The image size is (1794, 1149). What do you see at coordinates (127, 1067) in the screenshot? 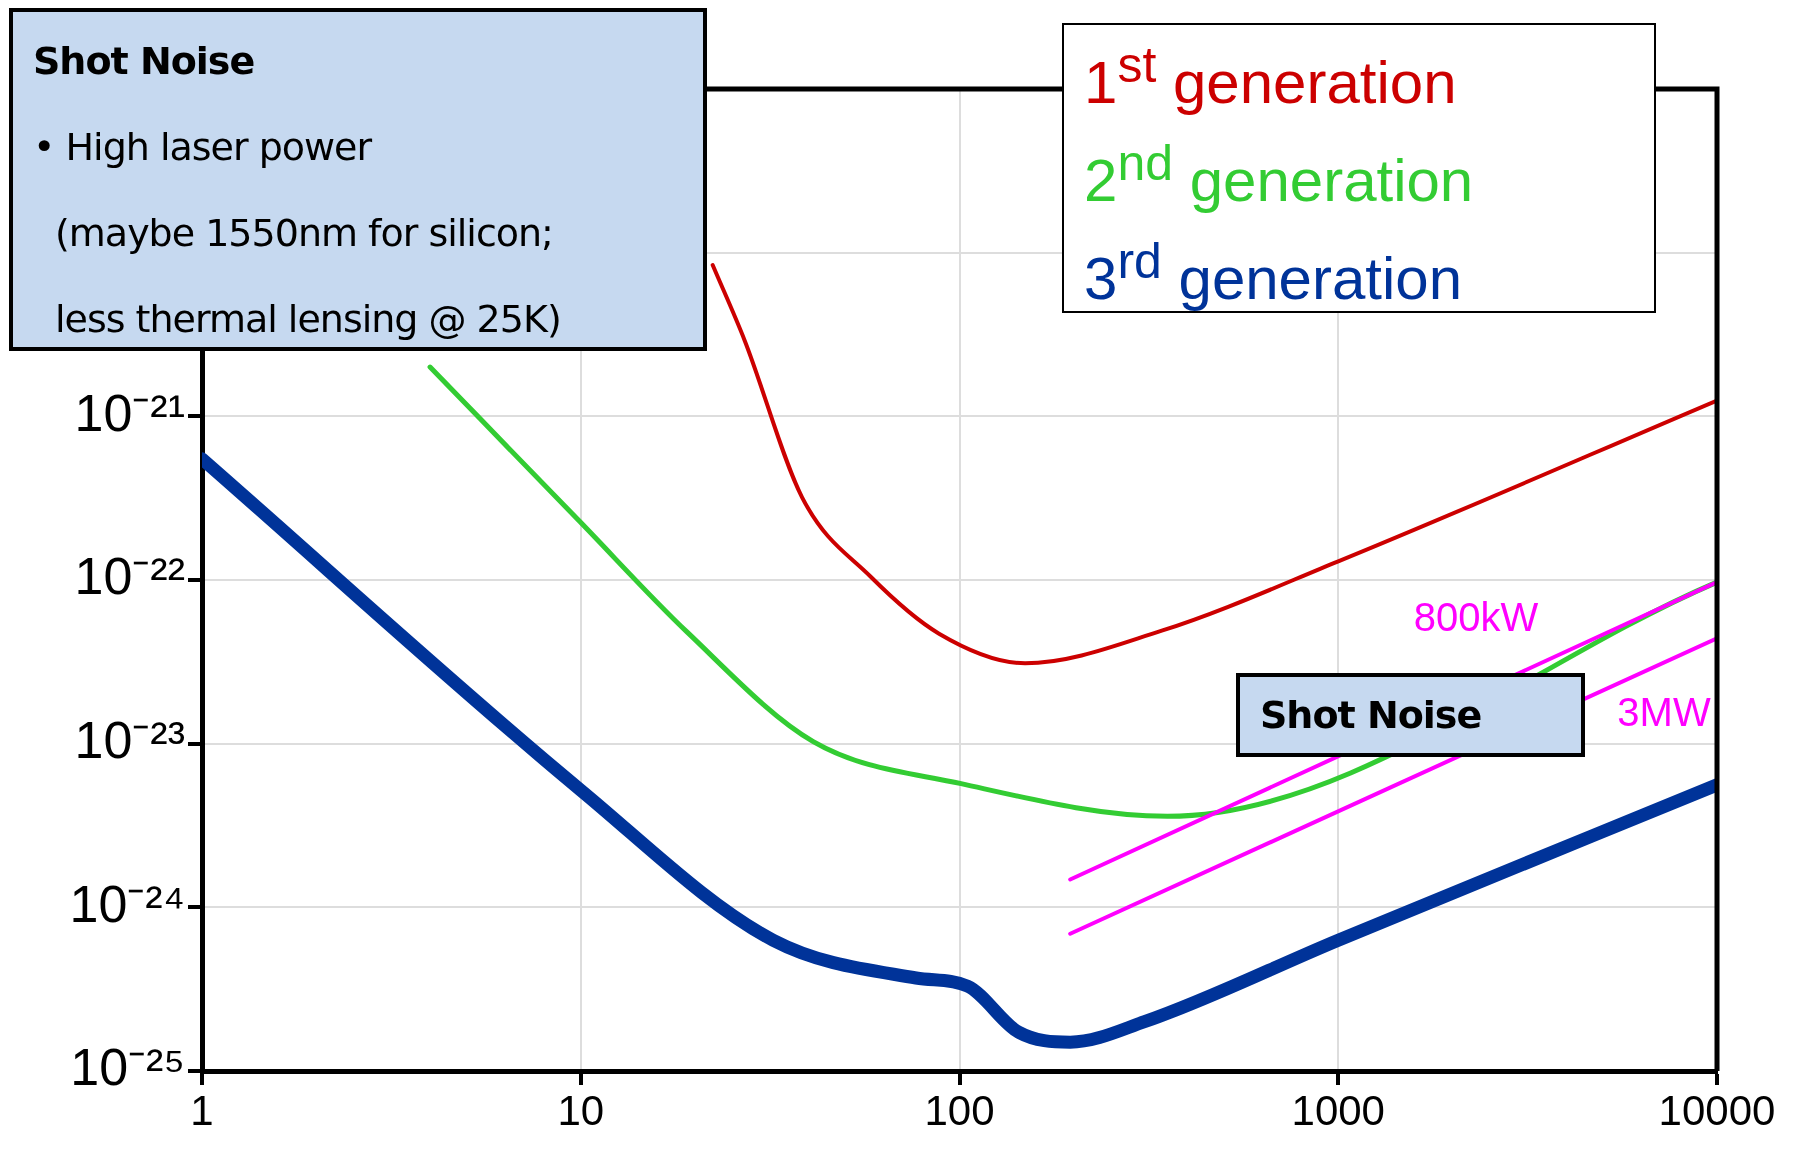
I see `y-tick-label: 10⁻²⁵` at bounding box center [127, 1067].